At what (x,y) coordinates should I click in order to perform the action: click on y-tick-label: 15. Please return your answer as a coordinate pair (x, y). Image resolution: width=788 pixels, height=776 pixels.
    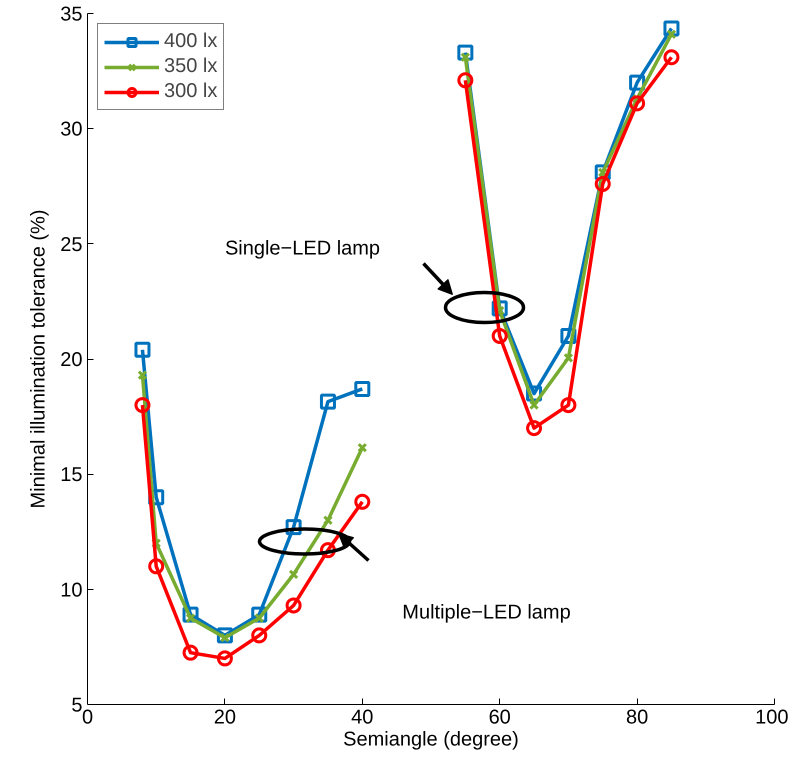
    Looking at the image, I should click on (71, 475).